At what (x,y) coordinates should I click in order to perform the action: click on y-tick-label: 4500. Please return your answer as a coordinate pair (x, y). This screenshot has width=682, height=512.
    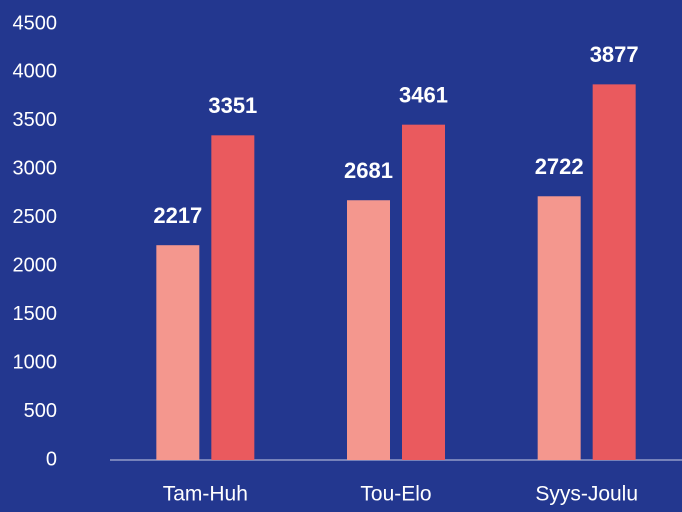
    Looking at the image, I should click on (35, 23).